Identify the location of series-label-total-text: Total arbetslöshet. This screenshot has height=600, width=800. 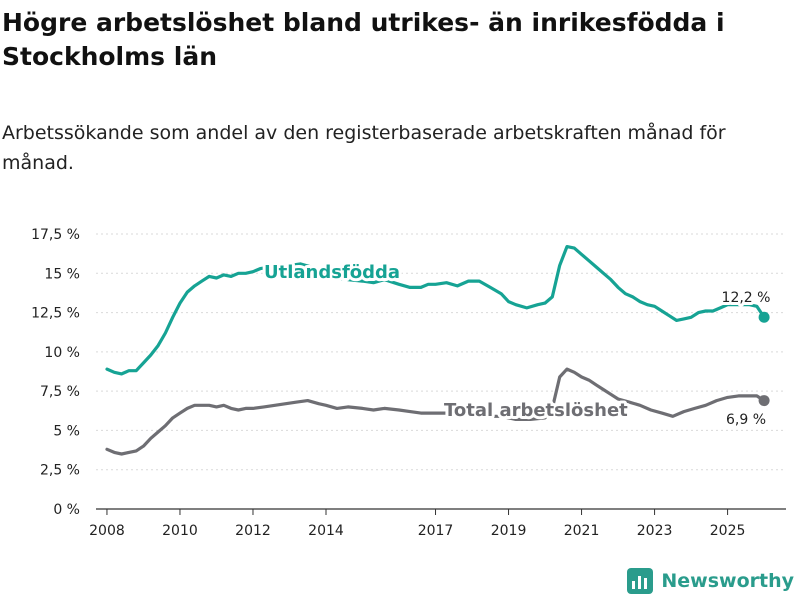
(536, 410).